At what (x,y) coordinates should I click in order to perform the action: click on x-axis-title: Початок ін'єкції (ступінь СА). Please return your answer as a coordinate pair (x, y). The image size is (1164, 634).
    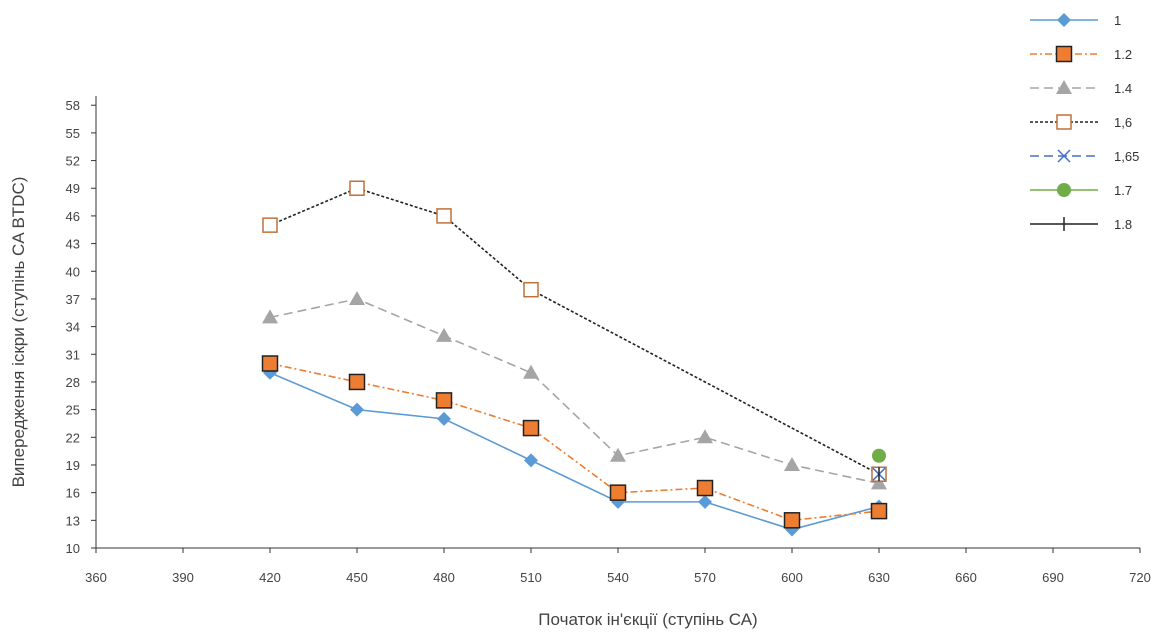
    Looking at the image, I should click on (647, 619).